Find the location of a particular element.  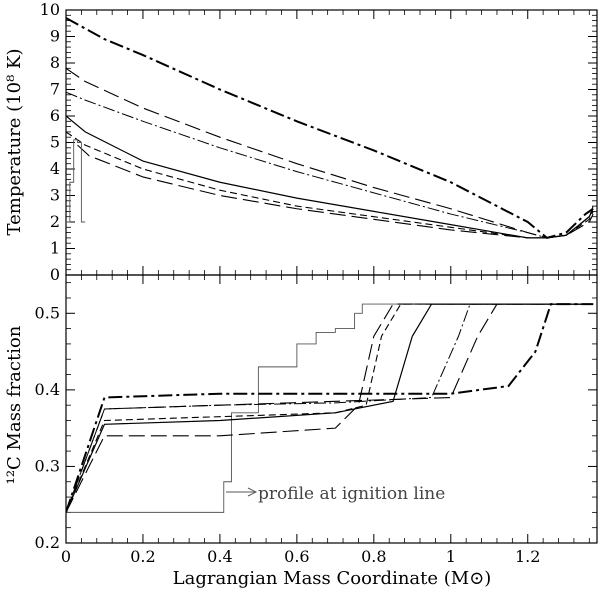

y-tick-label: 3 is located at coordinates (55, 195).